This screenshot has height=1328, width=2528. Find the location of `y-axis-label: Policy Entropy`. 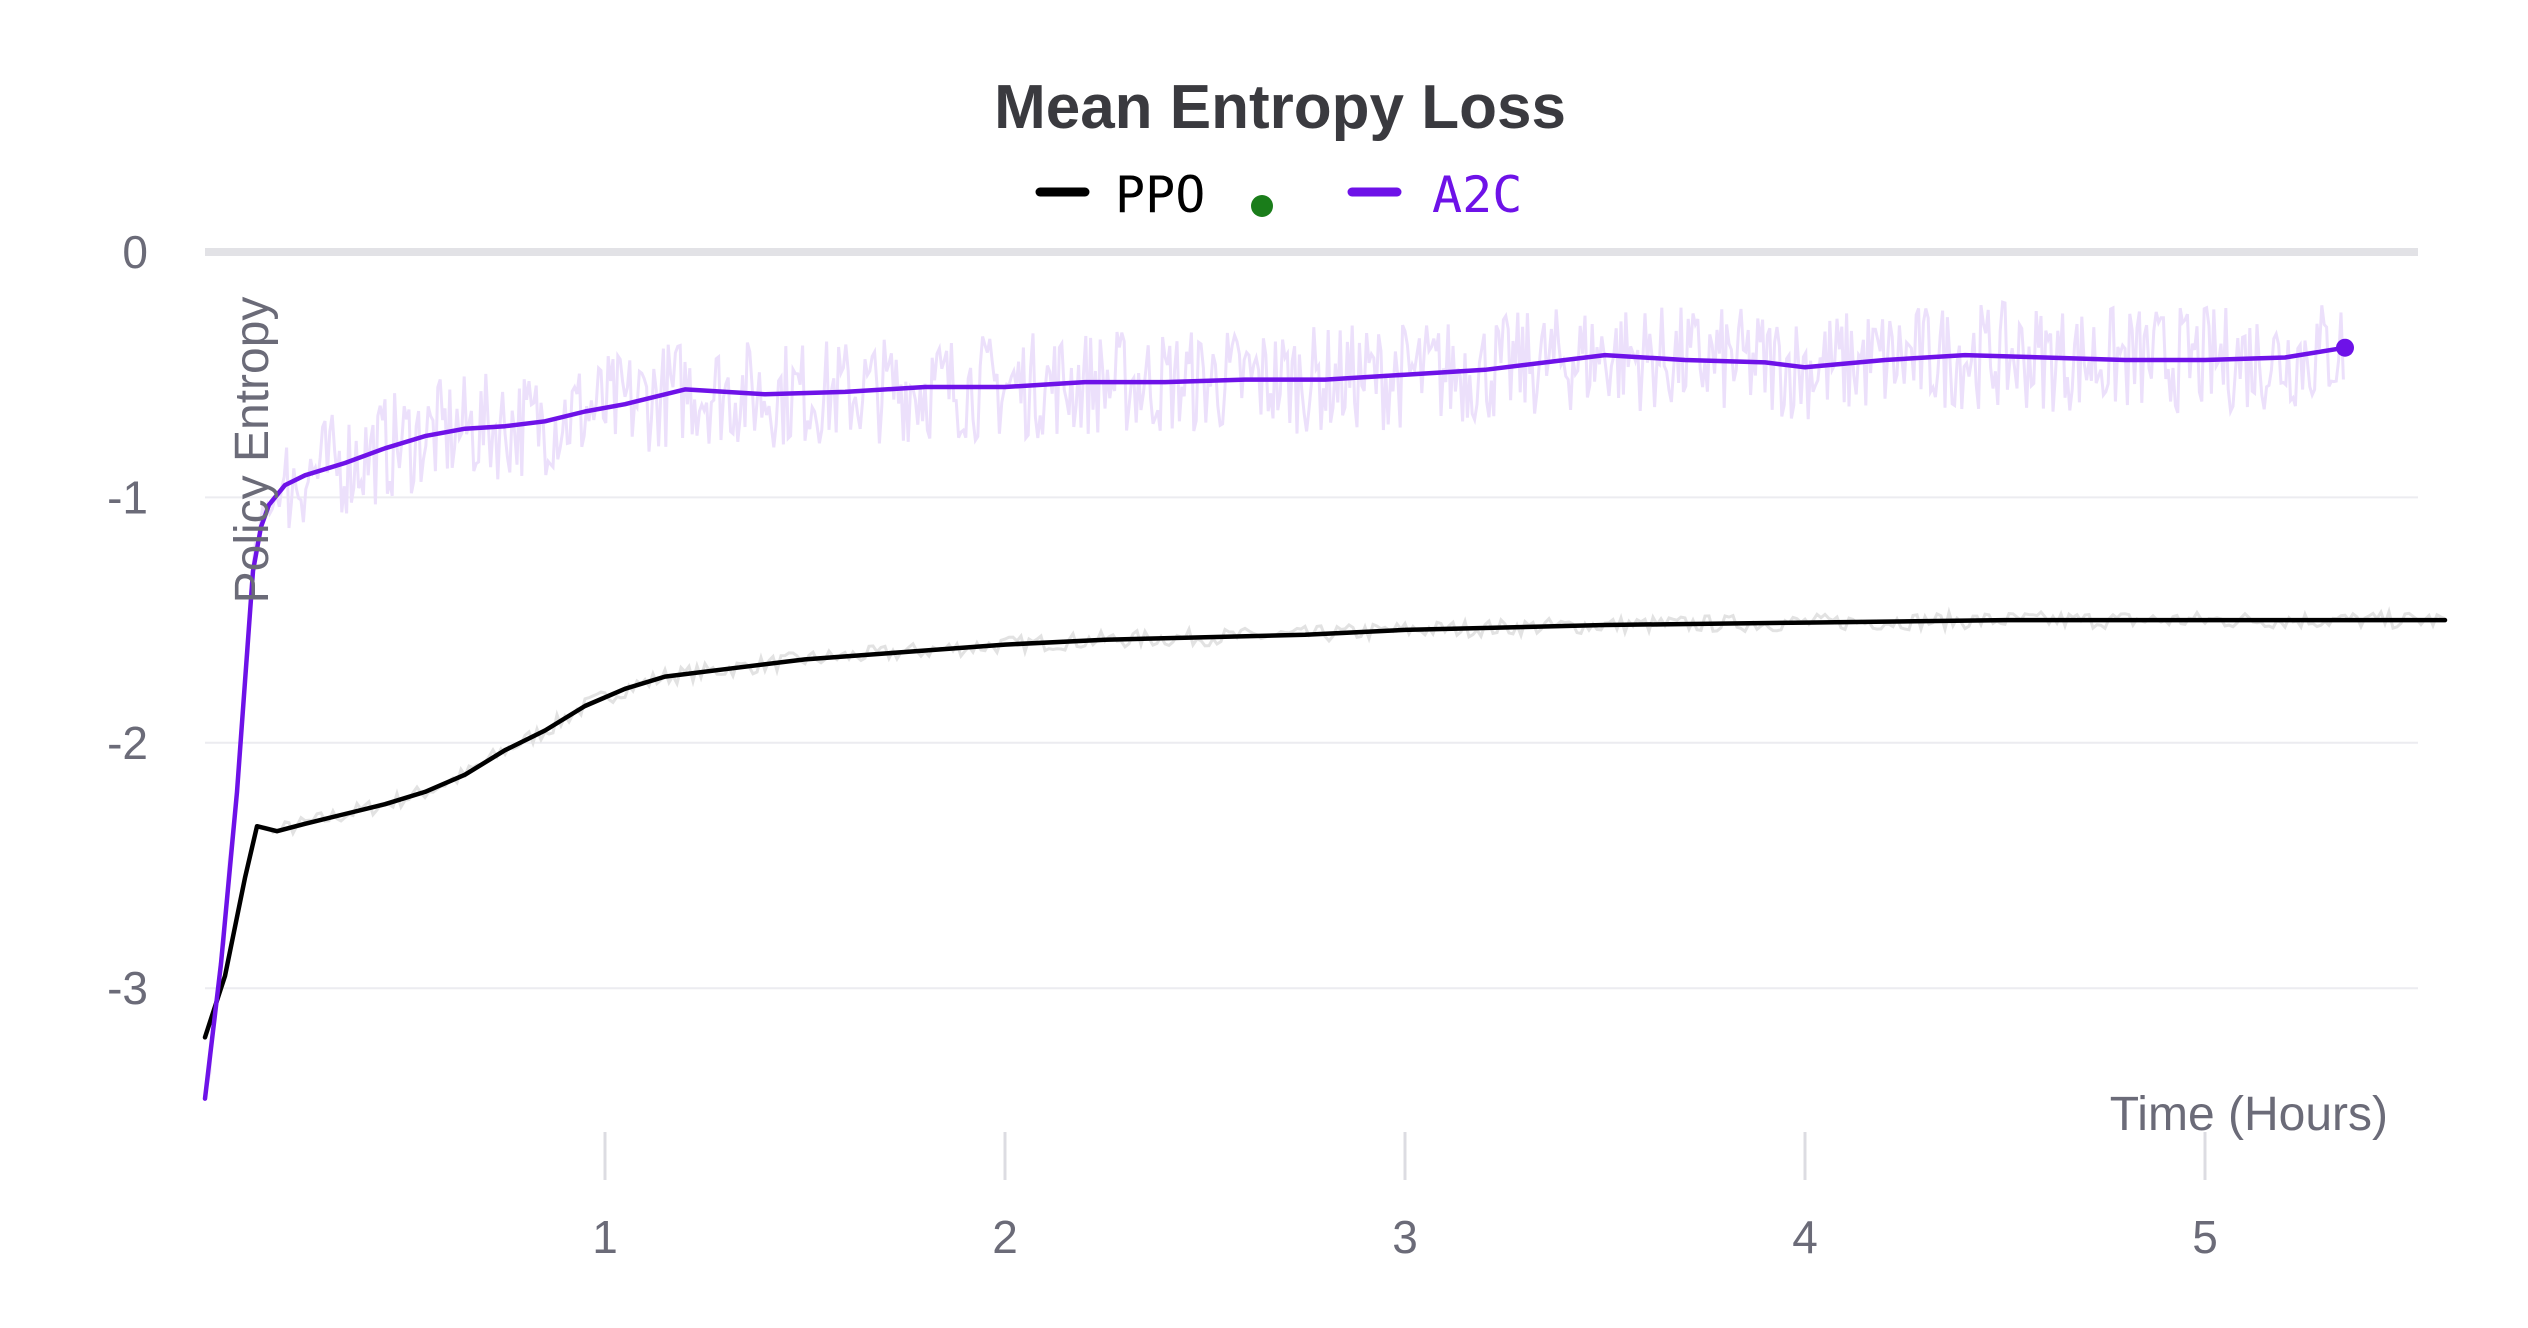

y-axis-label: Policy Entropy is located at coordinates (252, 450).